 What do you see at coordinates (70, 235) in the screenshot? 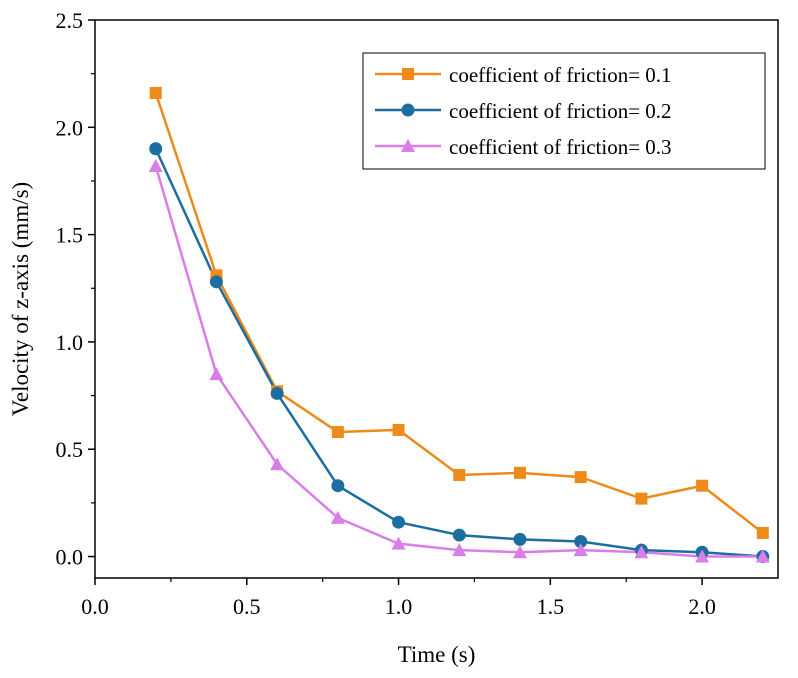
I see `y-tick-label: 1.5` at bounding box center [70, 235].